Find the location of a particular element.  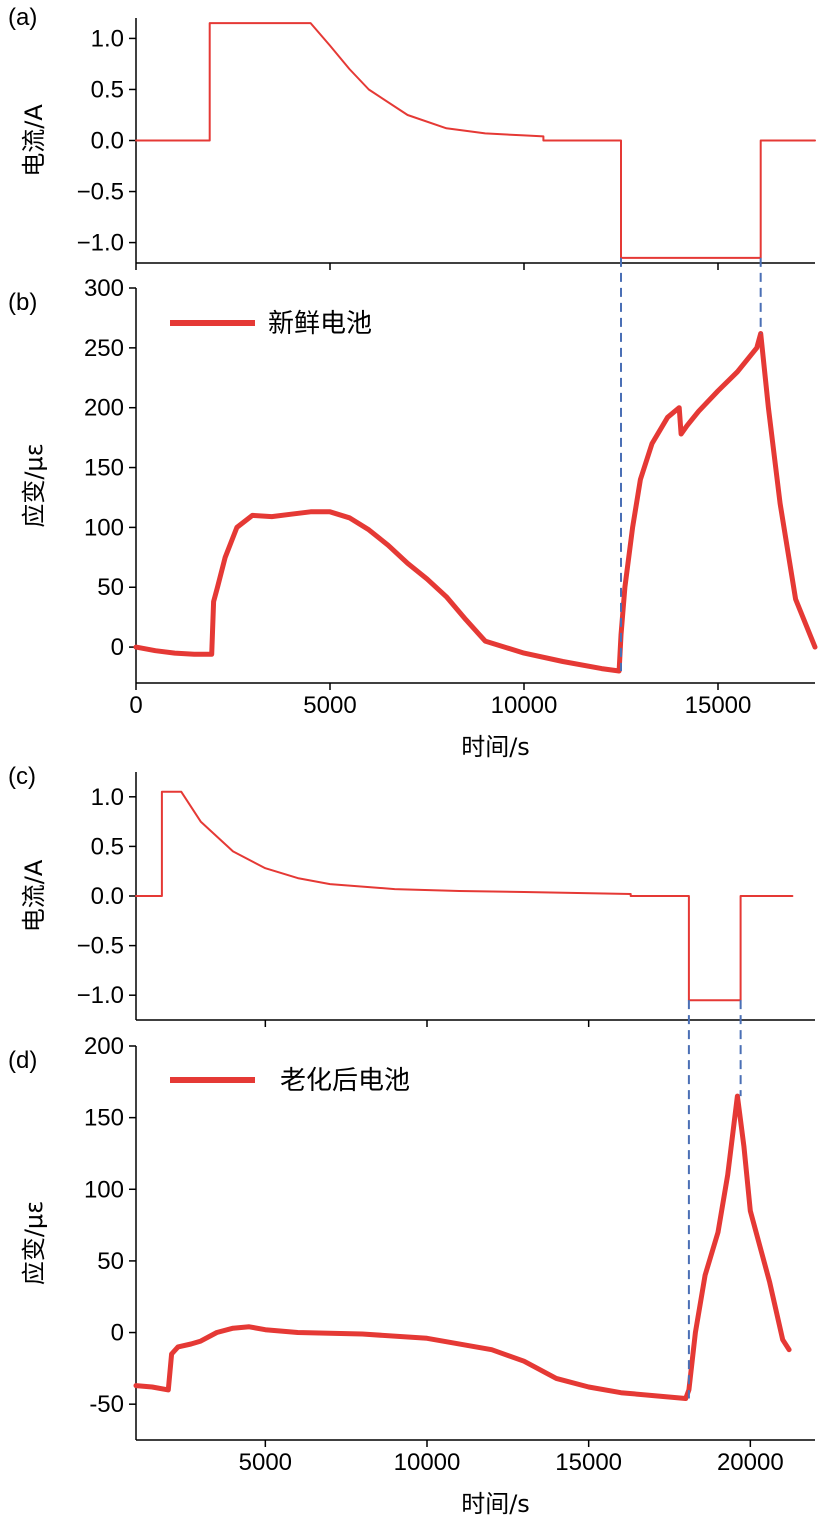

legend-label: 老化后电池 is located at coordinates (345, 1081).